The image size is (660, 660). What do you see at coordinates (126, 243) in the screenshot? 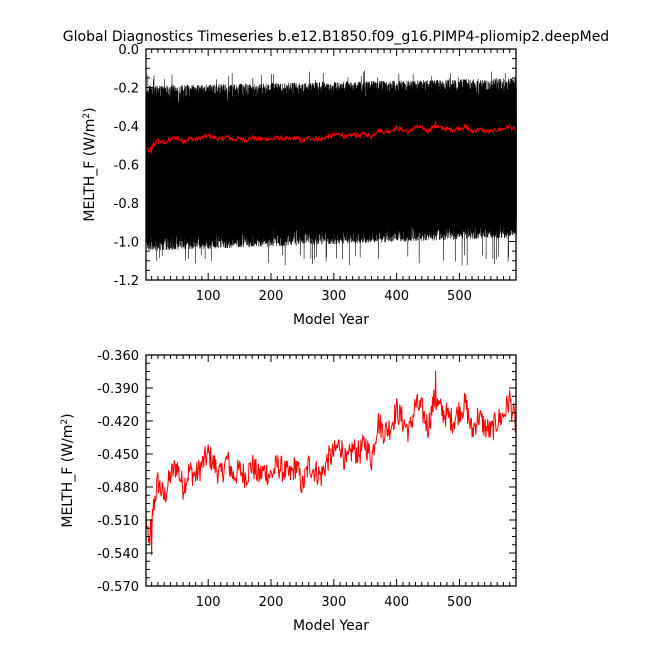
I see `y-tick-label: -1.0` at bounding box center [126, 243].